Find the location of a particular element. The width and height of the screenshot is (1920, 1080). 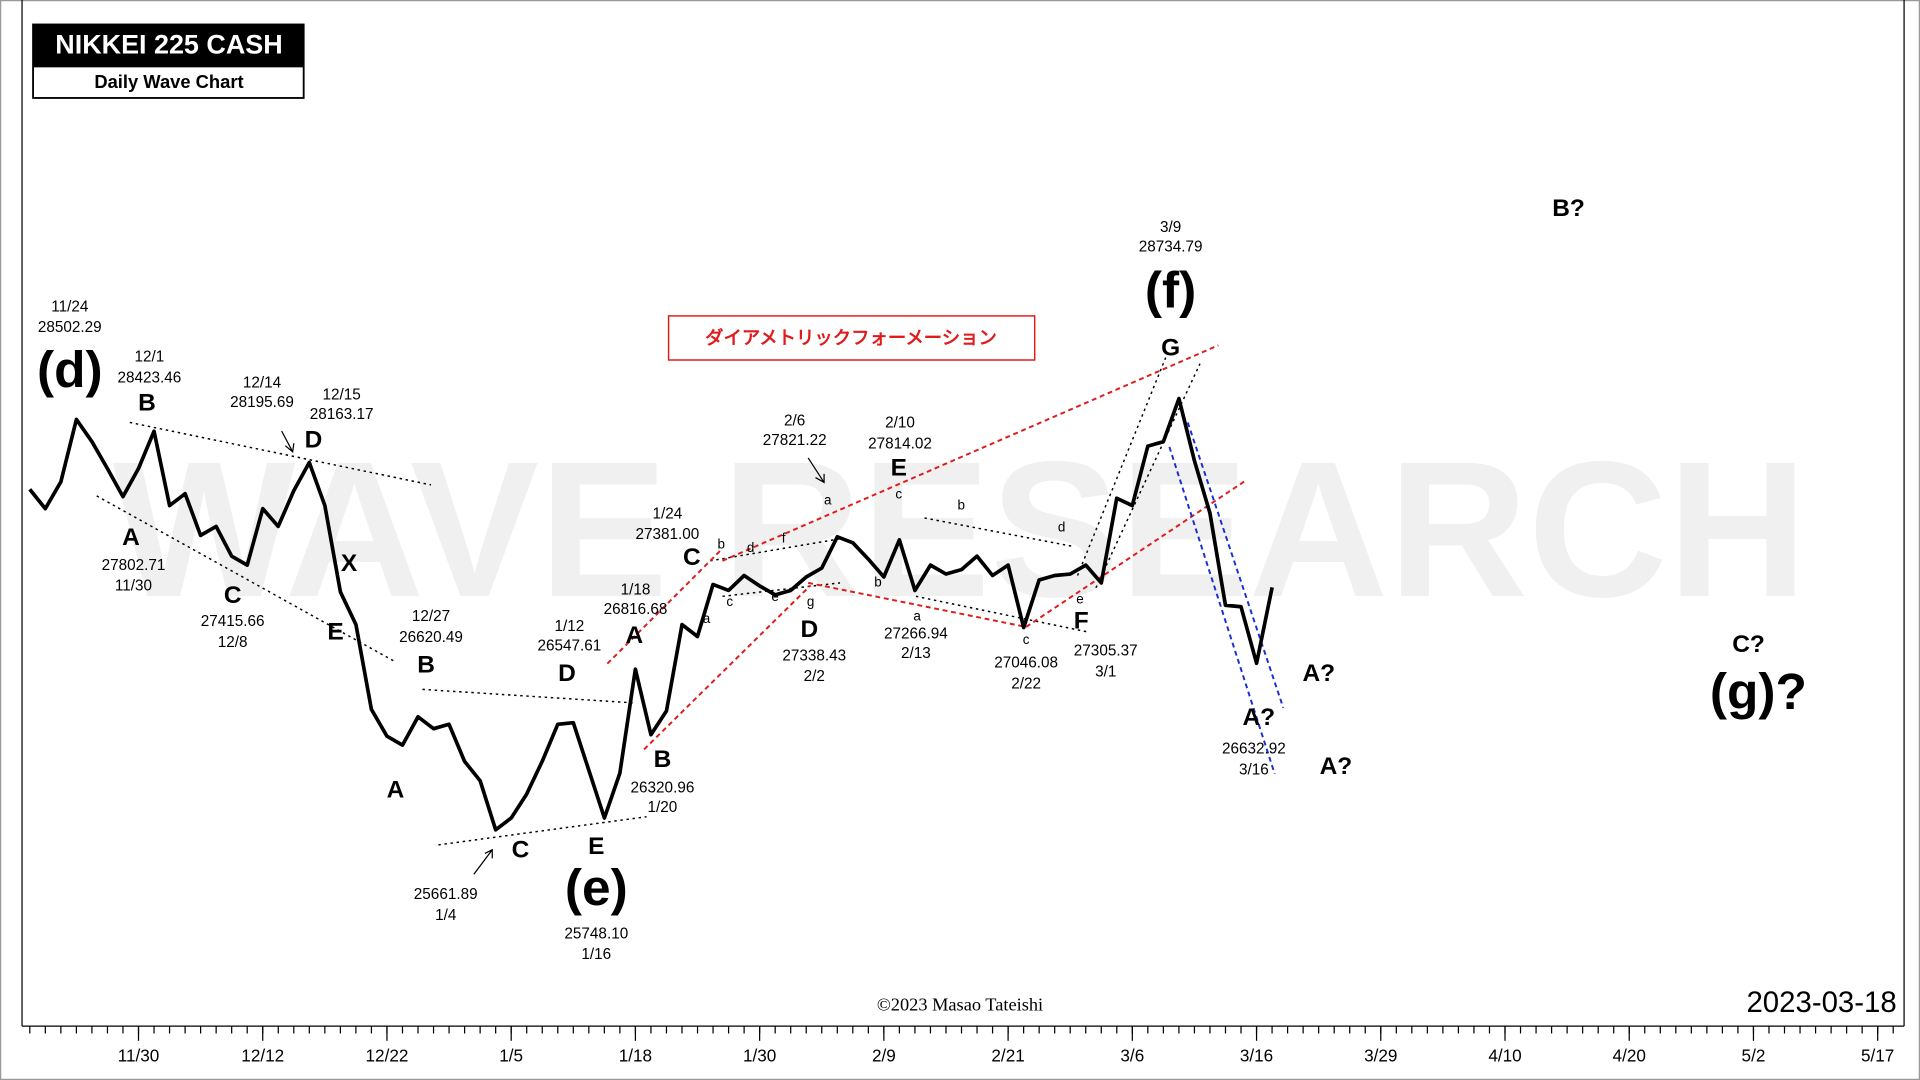

annotation: 27305.37 is located at coordinates (1106, 650).